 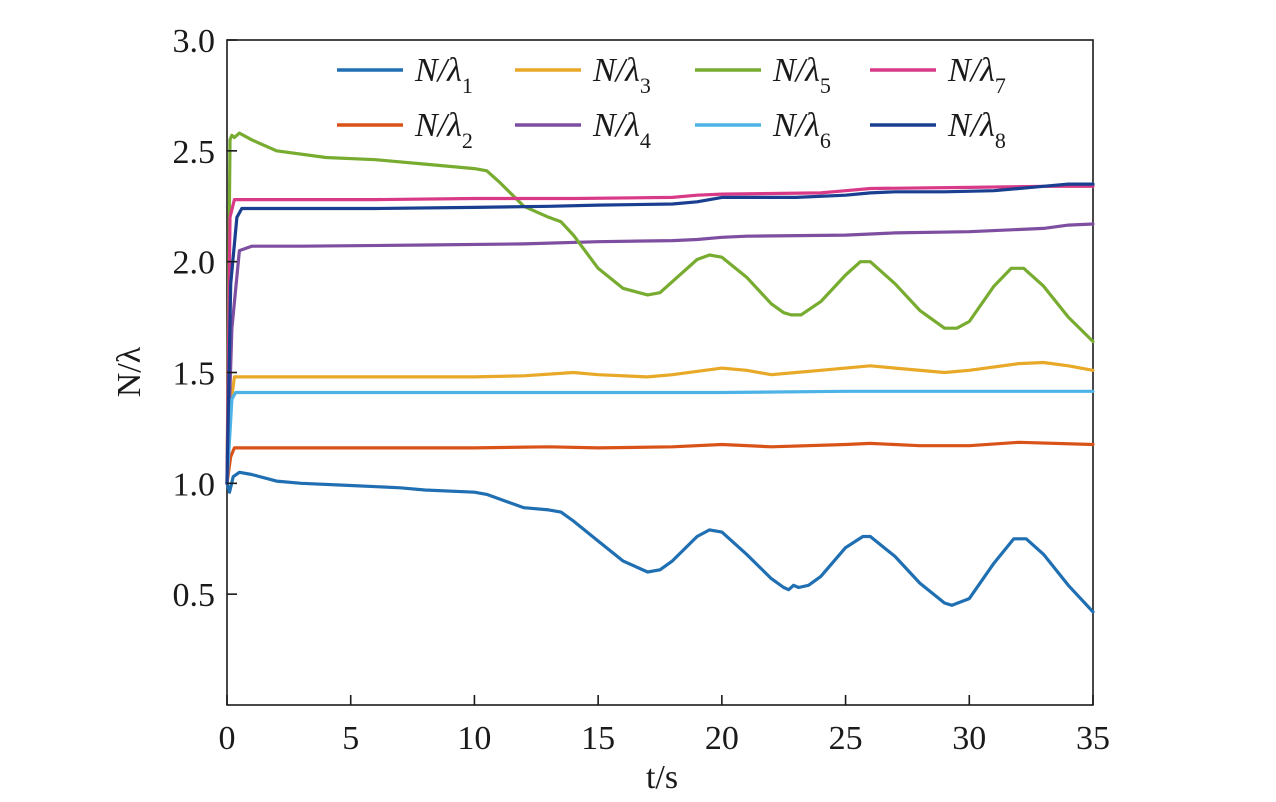 What do you see at coordinates (662, 777) in the screenshot?
I see `x-axis-label: t/s` at bounding box center [662, 777].